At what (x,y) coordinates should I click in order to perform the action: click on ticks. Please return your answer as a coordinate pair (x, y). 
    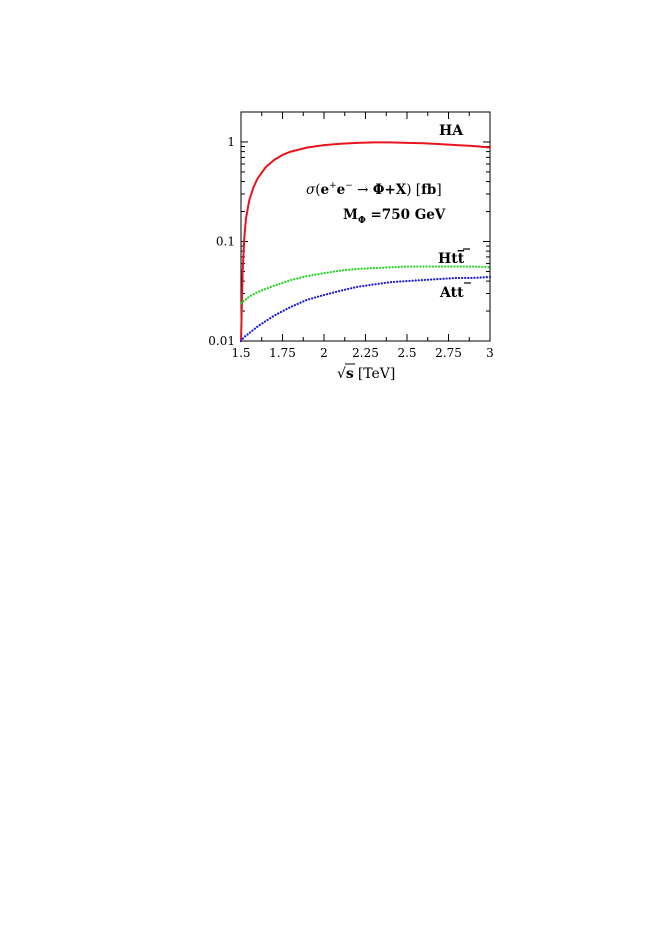
    Looking at the image, I should click on (365, 226).